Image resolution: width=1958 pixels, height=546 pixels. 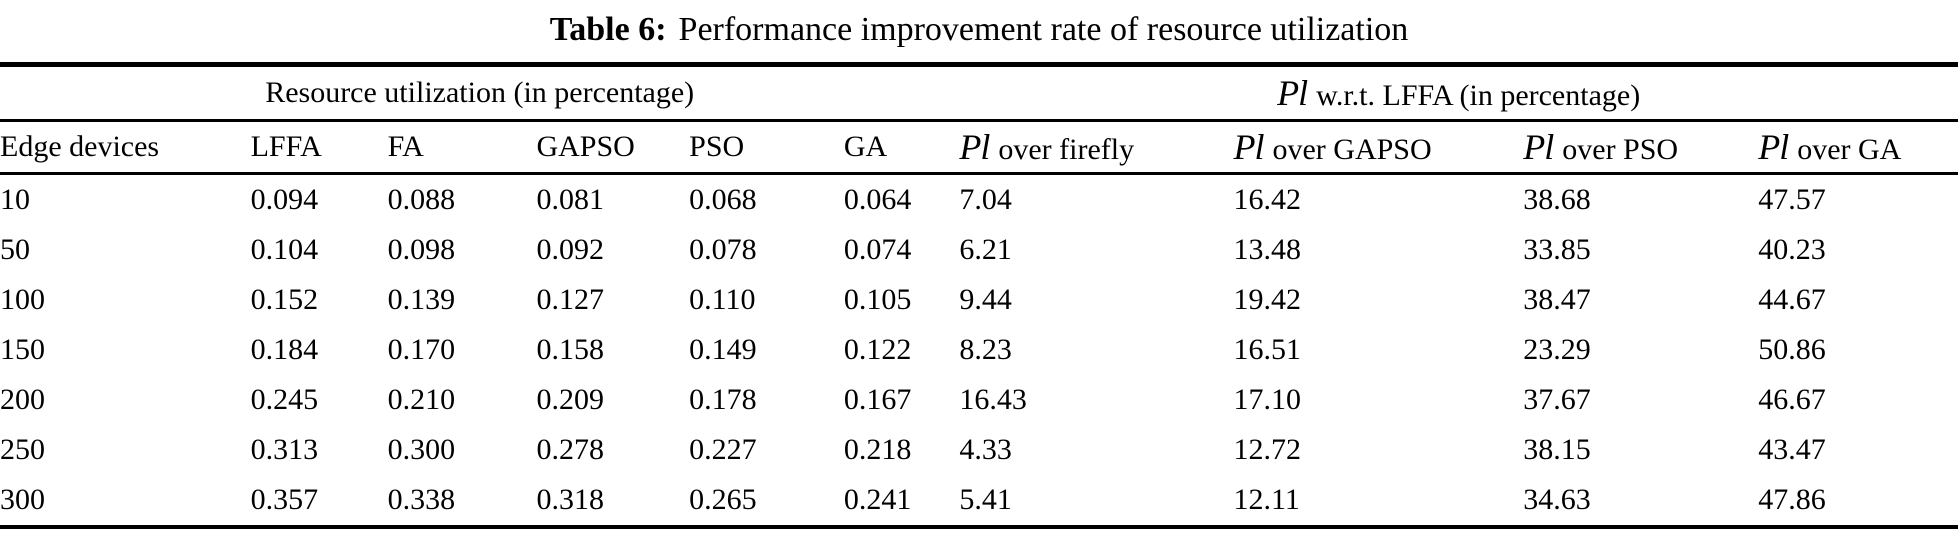 What do you see at coordinates (1792, 499) in the screenshot?
I see `table-cell: 47.86` at bounding box center [1792, 499].